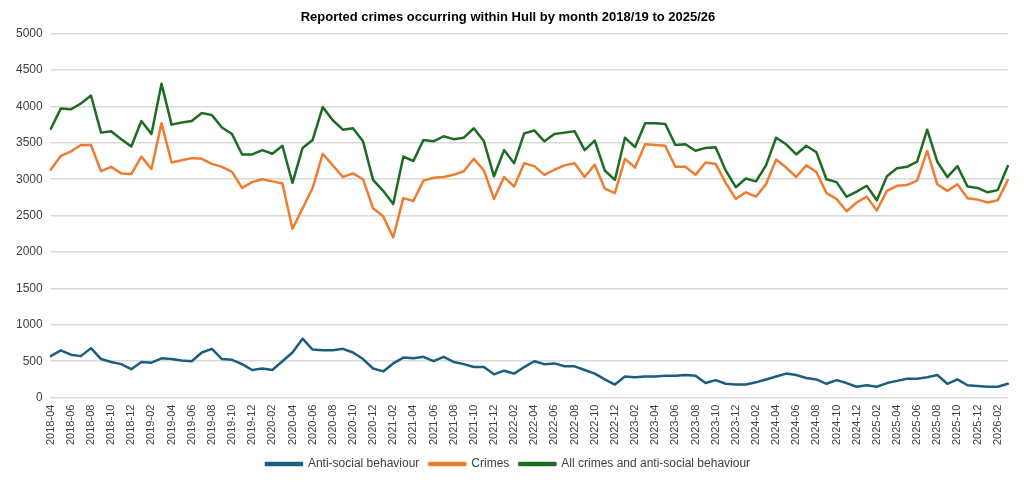 The width and height of the screenshot is (1024, 484). What do you see at coordinates (363, 463) in the screenshot?
I see `legend-label: Anti-social behaviour` at bounding box center [363, 463].